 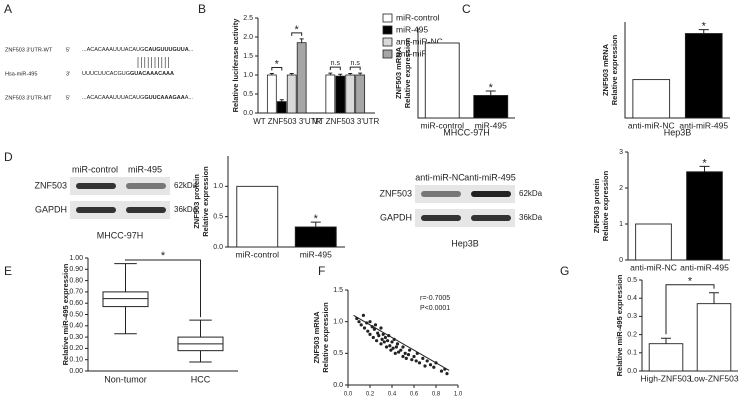 What do you see at coordinates (619, 325) in the screenshot?
I see `y-axis-label: Relative miR-495 expression` at bounding box center [619, 325].